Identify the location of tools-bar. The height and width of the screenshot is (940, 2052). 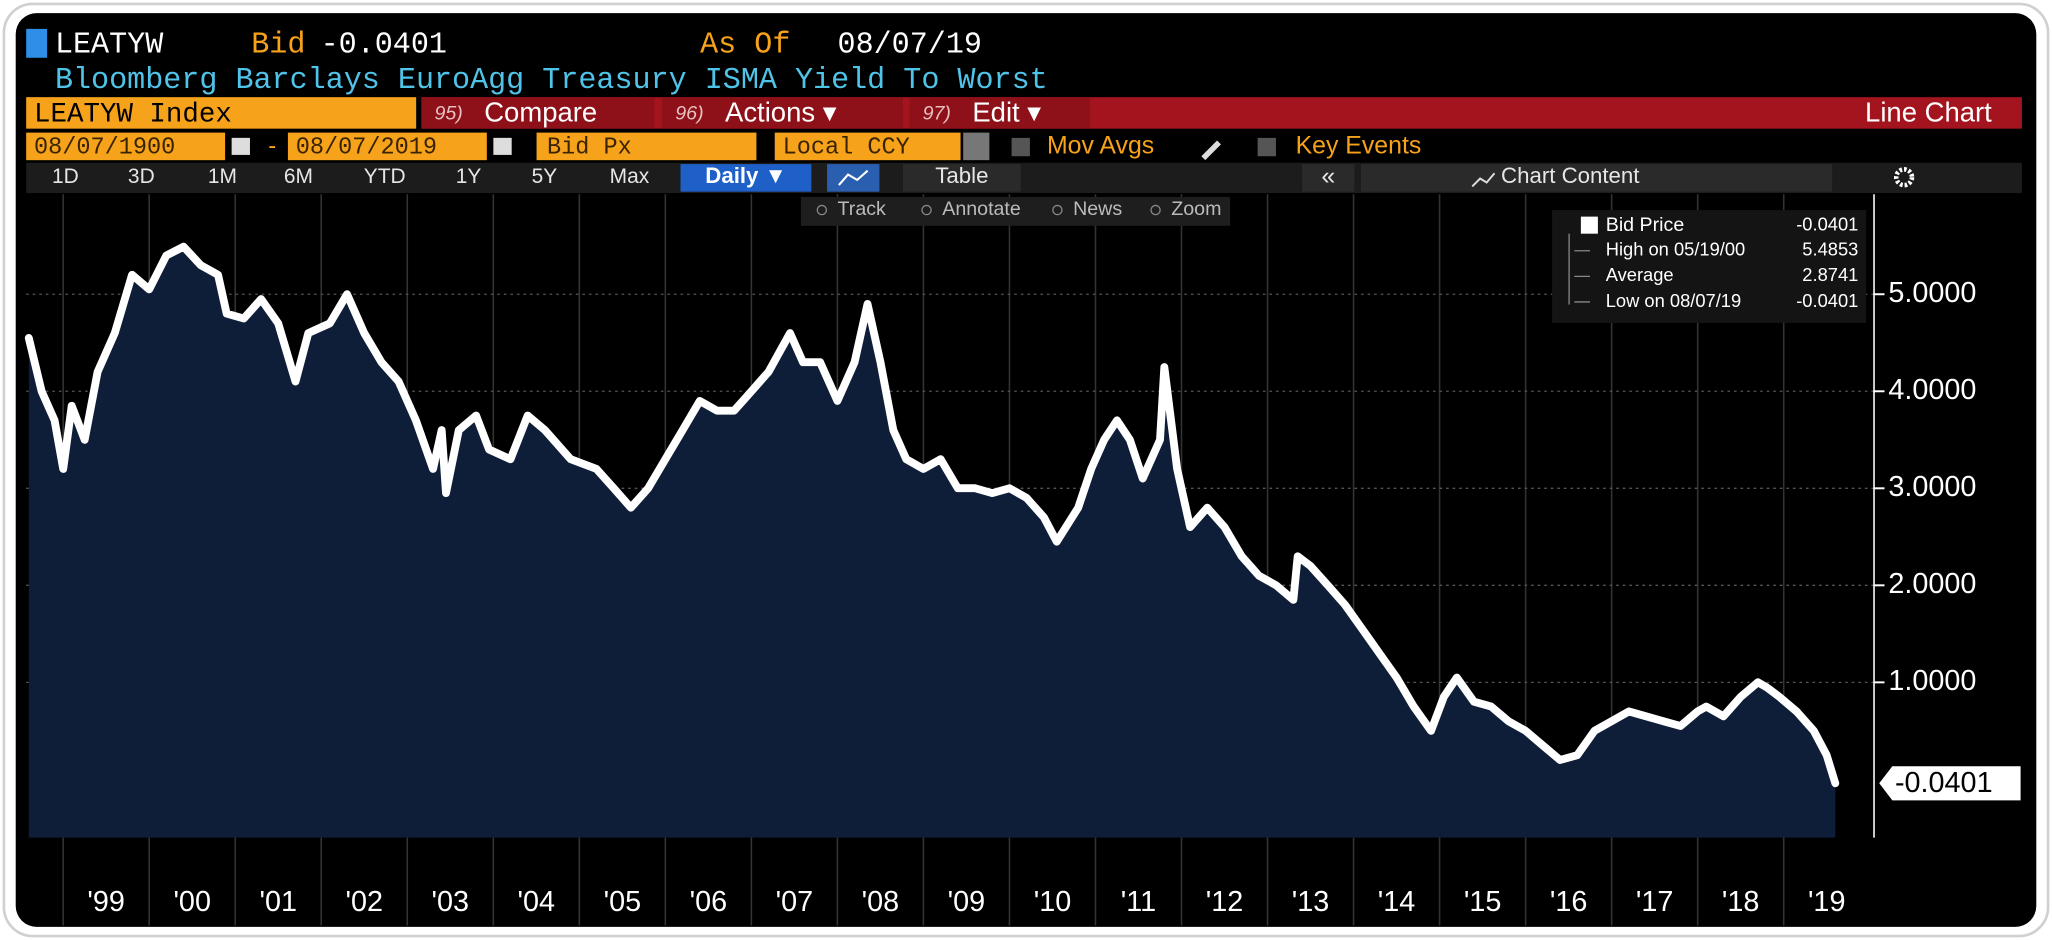
(1015, 211).